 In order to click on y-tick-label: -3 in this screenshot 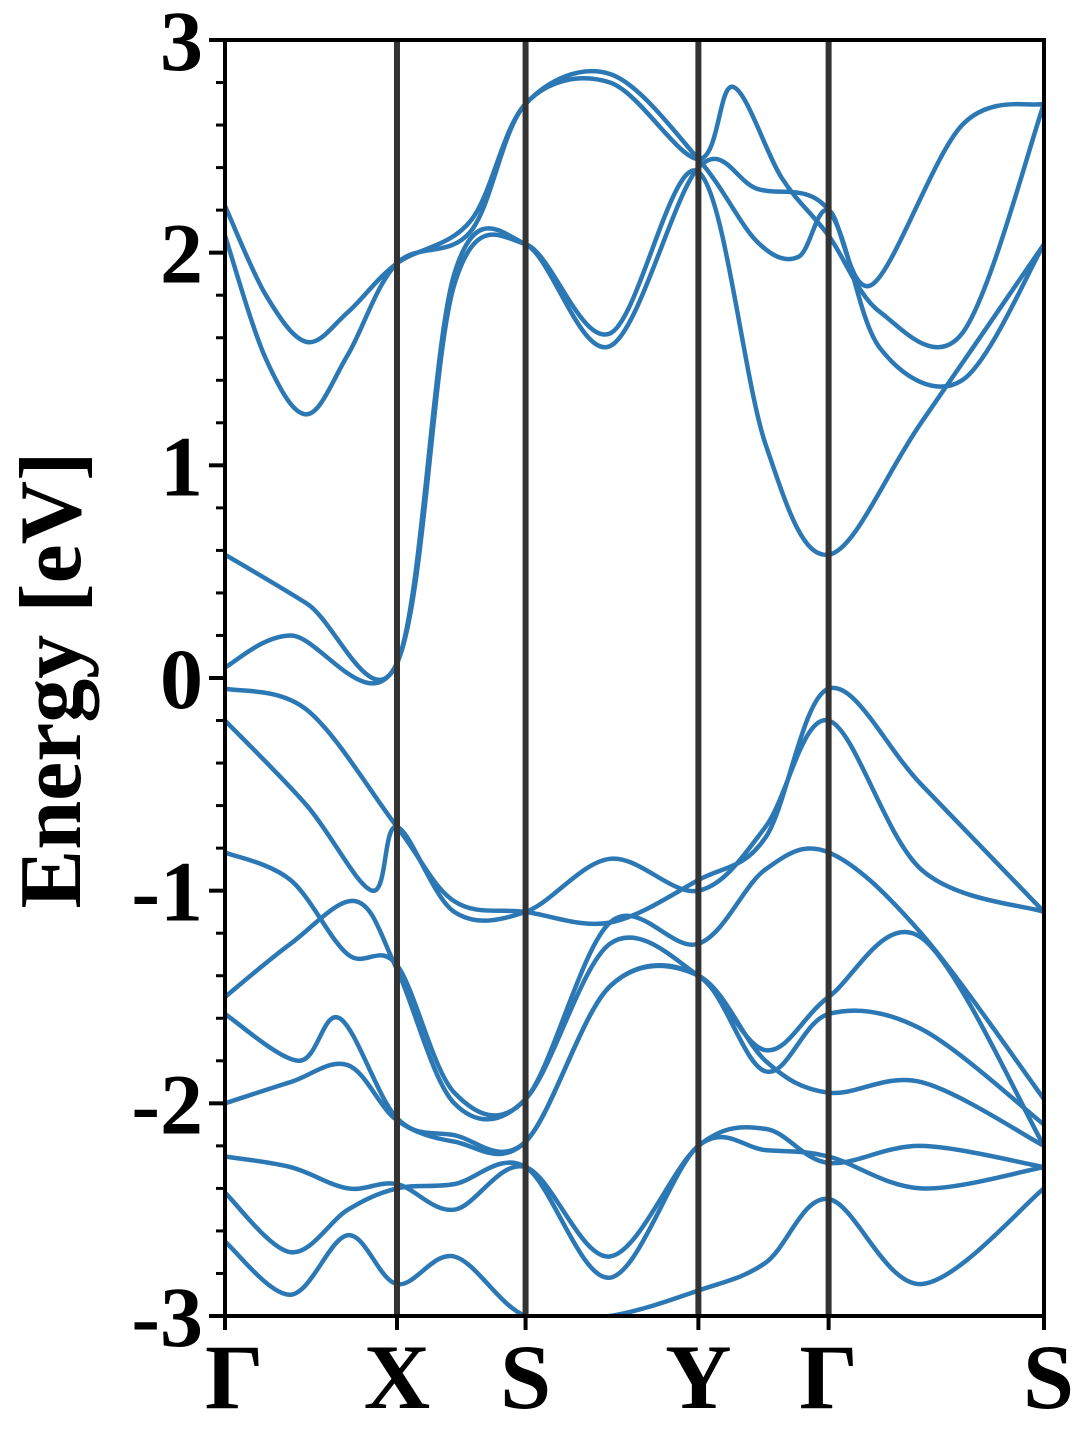, I will do `click(167, 1317)`.